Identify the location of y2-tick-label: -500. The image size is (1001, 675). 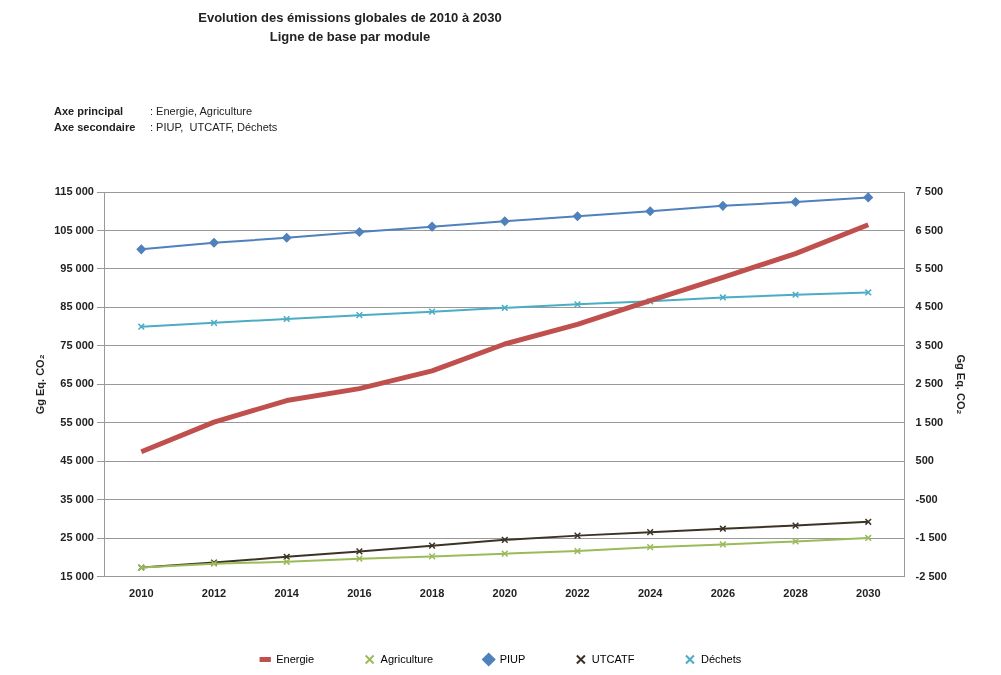
(926, 498).